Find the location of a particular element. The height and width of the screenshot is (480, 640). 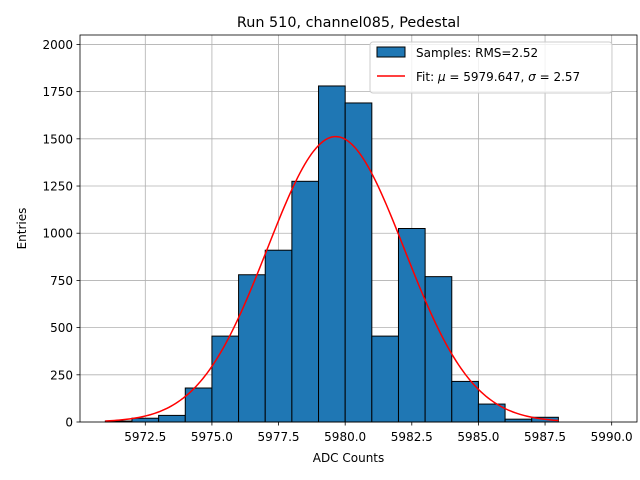

x-tick-label: 5977.5 is located at coordinates (279, 437).